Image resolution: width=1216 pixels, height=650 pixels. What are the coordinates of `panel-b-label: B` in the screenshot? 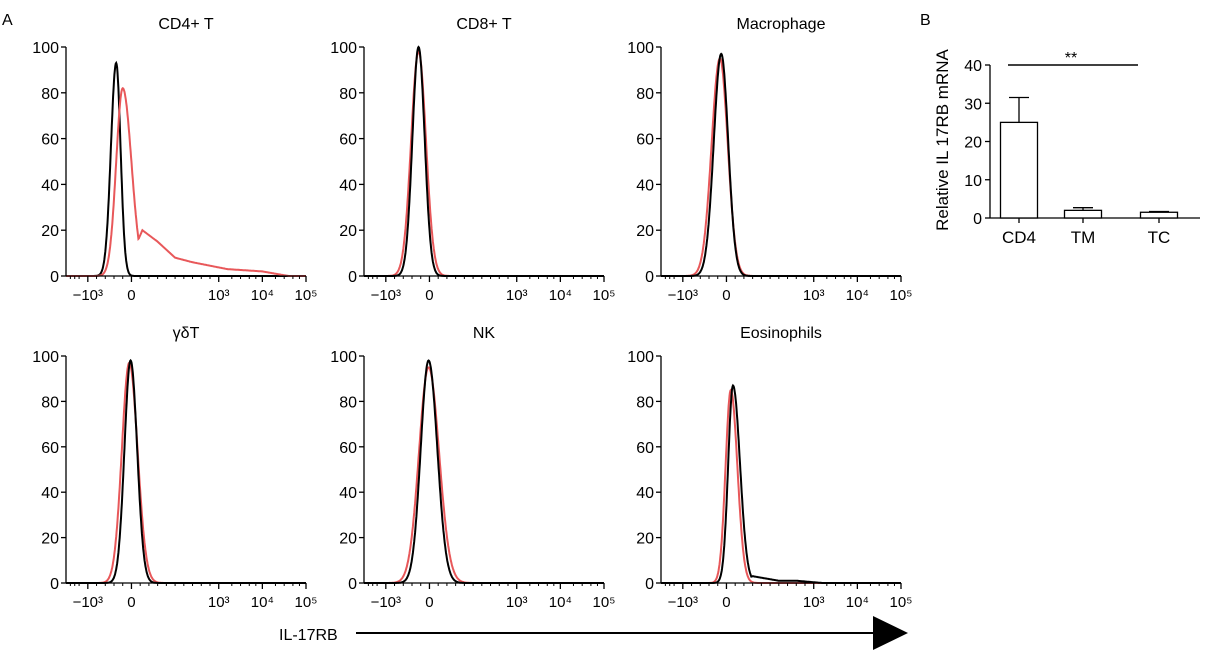 It's located at (925, 20).